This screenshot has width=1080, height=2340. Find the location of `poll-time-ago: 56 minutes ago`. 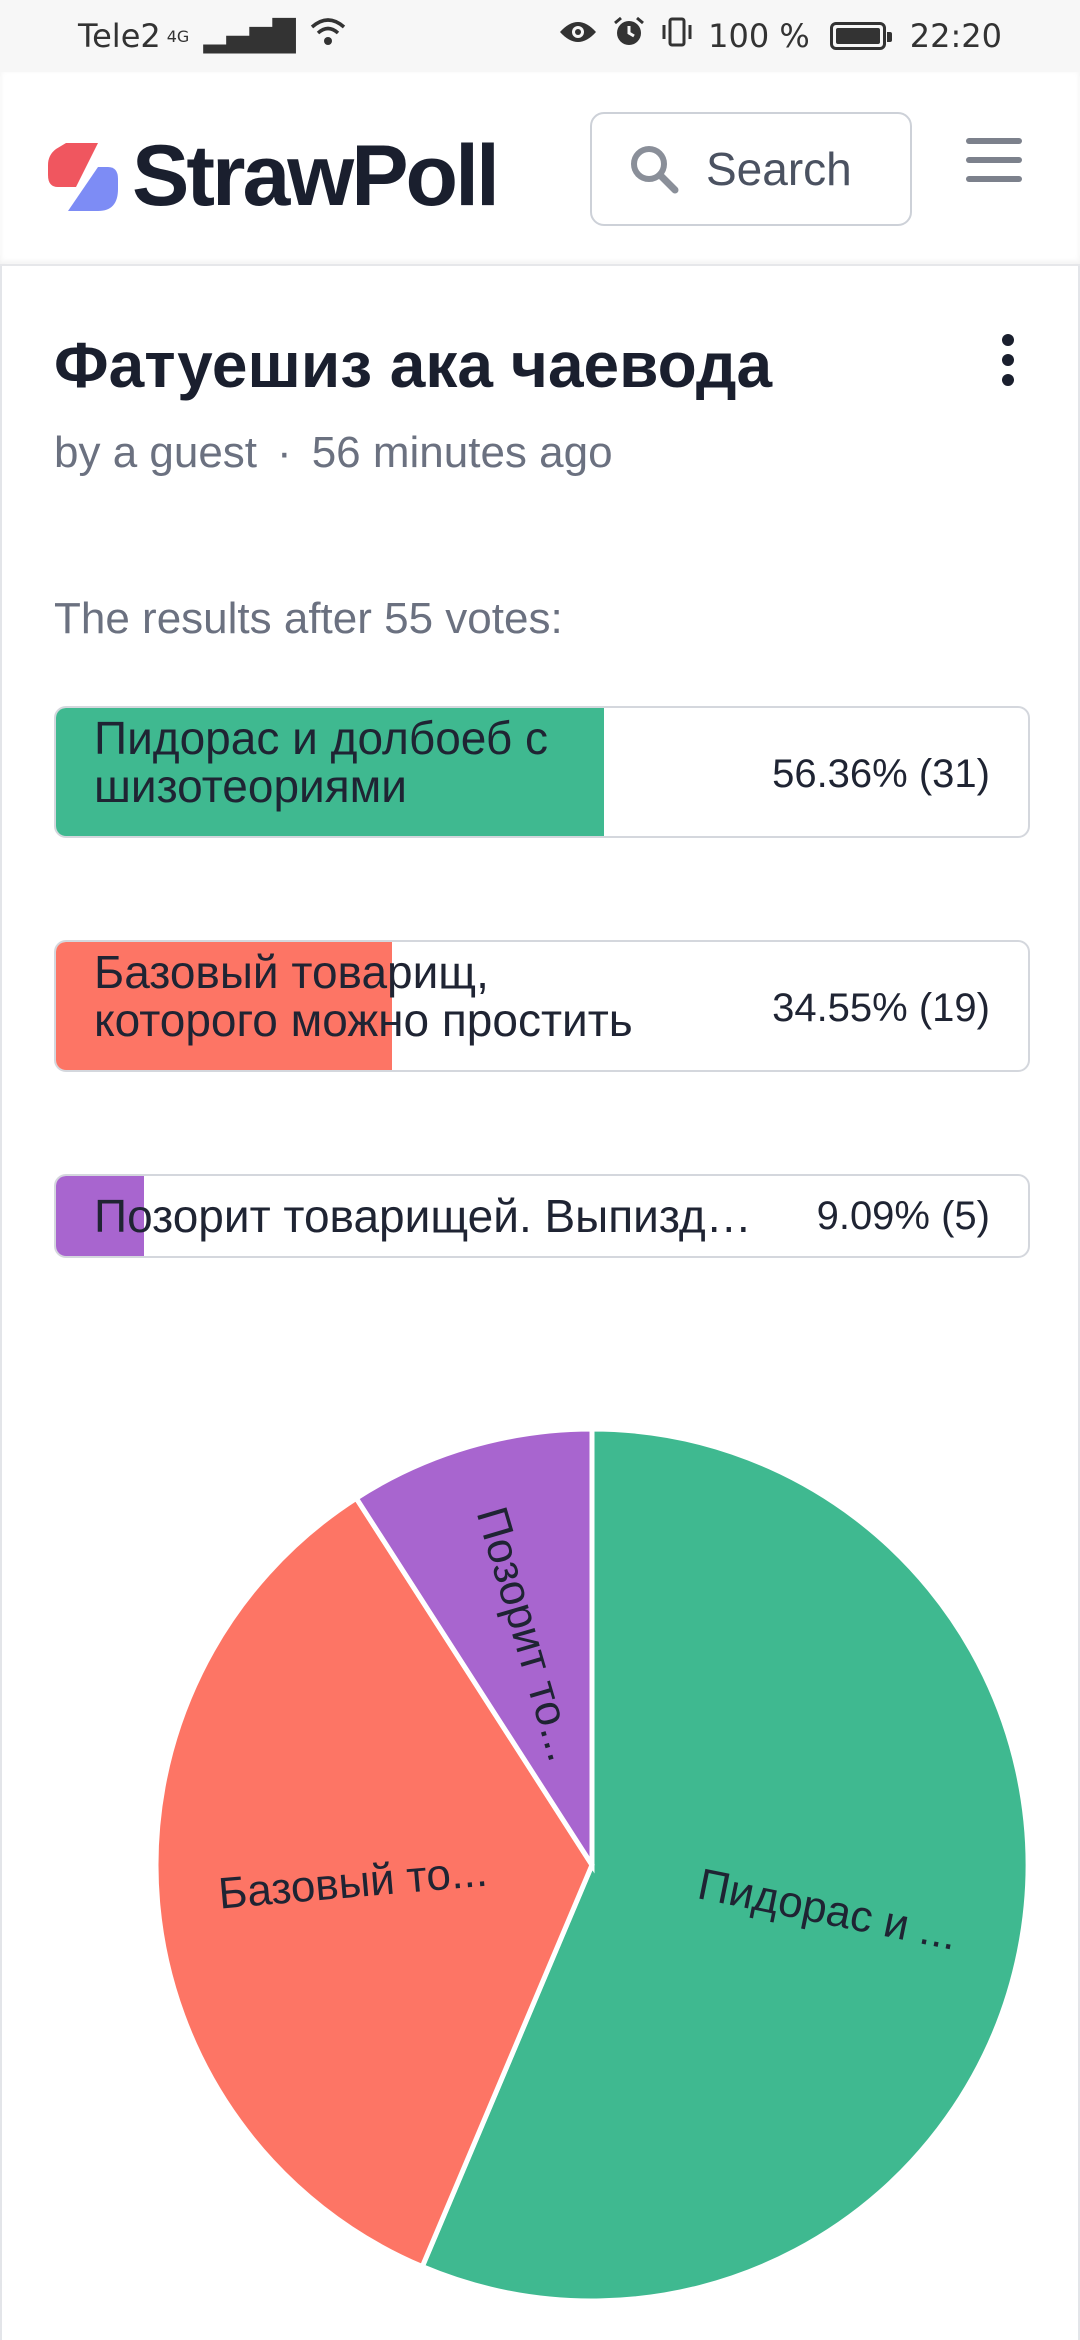

poll-time-ago: 56 minutes ago is located at coordinates (462, 452).